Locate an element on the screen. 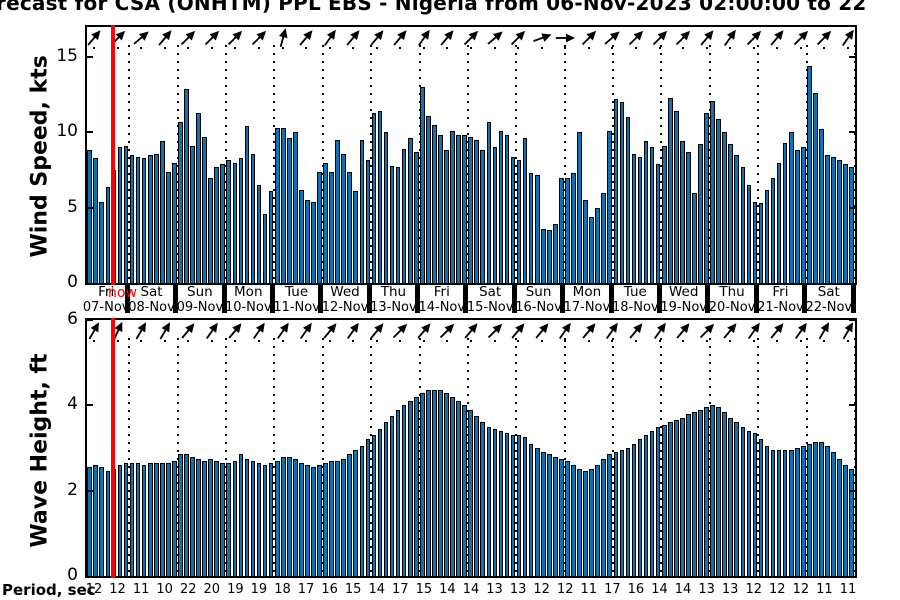 The width and height of the screenshot is (900, 600). y-tick-label: 10 is located at coordinates (67, 131).